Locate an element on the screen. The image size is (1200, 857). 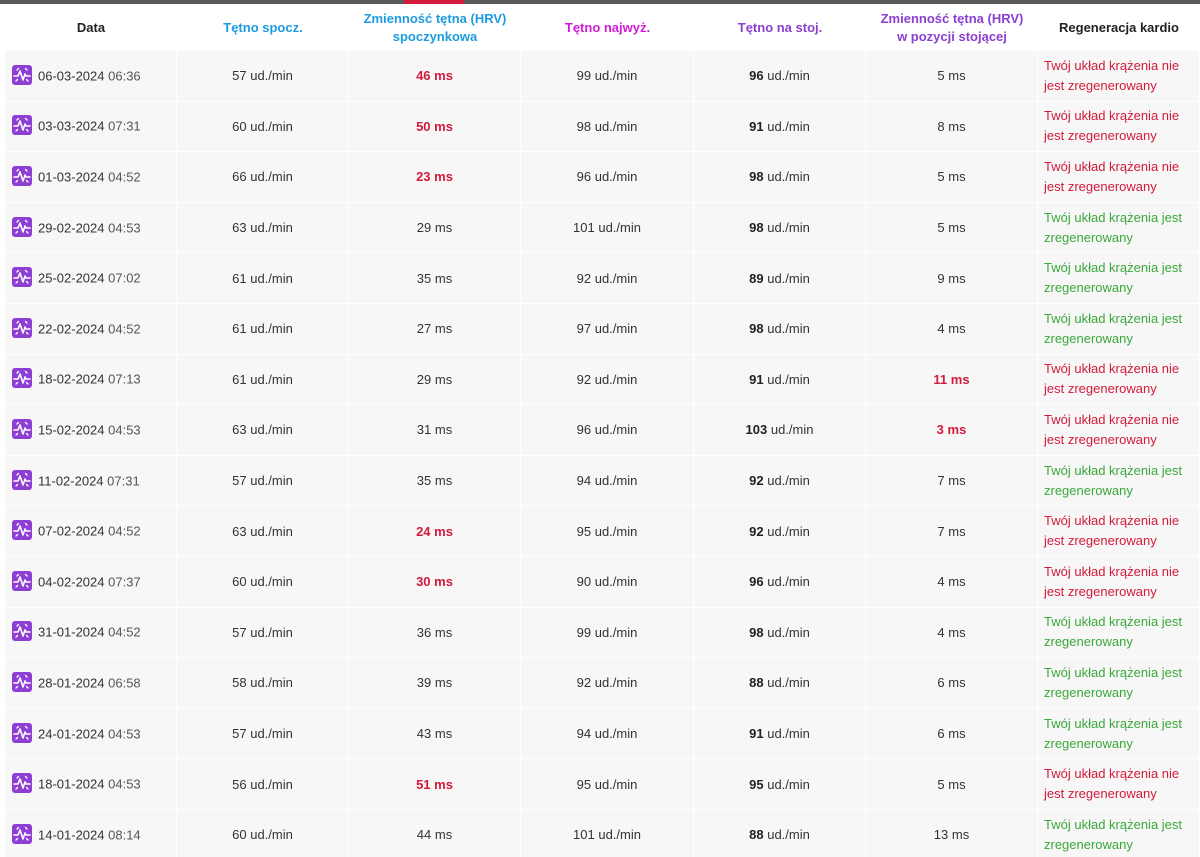
column-header-standing-hr: Tętno na stoj. is located at coordinates (780, 27).